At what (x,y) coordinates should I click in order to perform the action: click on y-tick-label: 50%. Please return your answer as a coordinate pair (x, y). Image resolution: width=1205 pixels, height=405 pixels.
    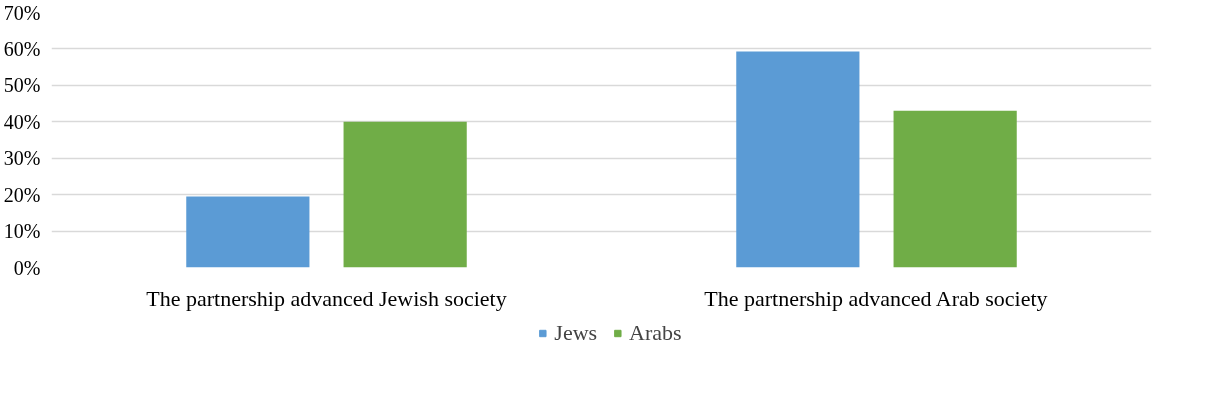
    Looking at the image, I should click on (22, 85).